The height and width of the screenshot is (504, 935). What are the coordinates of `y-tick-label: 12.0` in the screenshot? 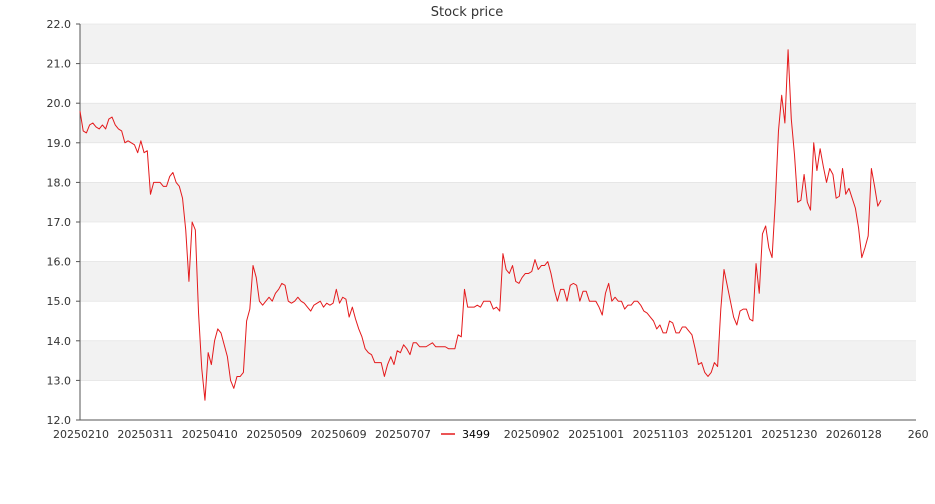 It's located at (59, 420).